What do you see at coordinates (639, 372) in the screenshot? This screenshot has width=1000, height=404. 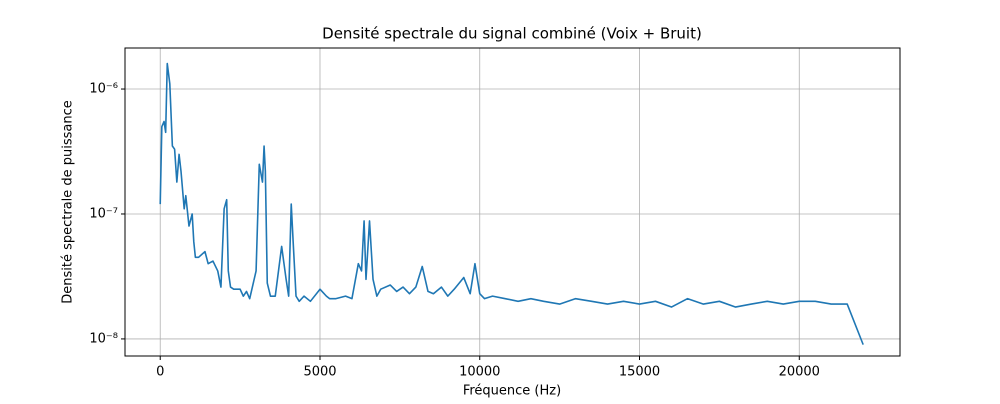 I see `x-tick-label: 15000` at bounding box center [639, 372].